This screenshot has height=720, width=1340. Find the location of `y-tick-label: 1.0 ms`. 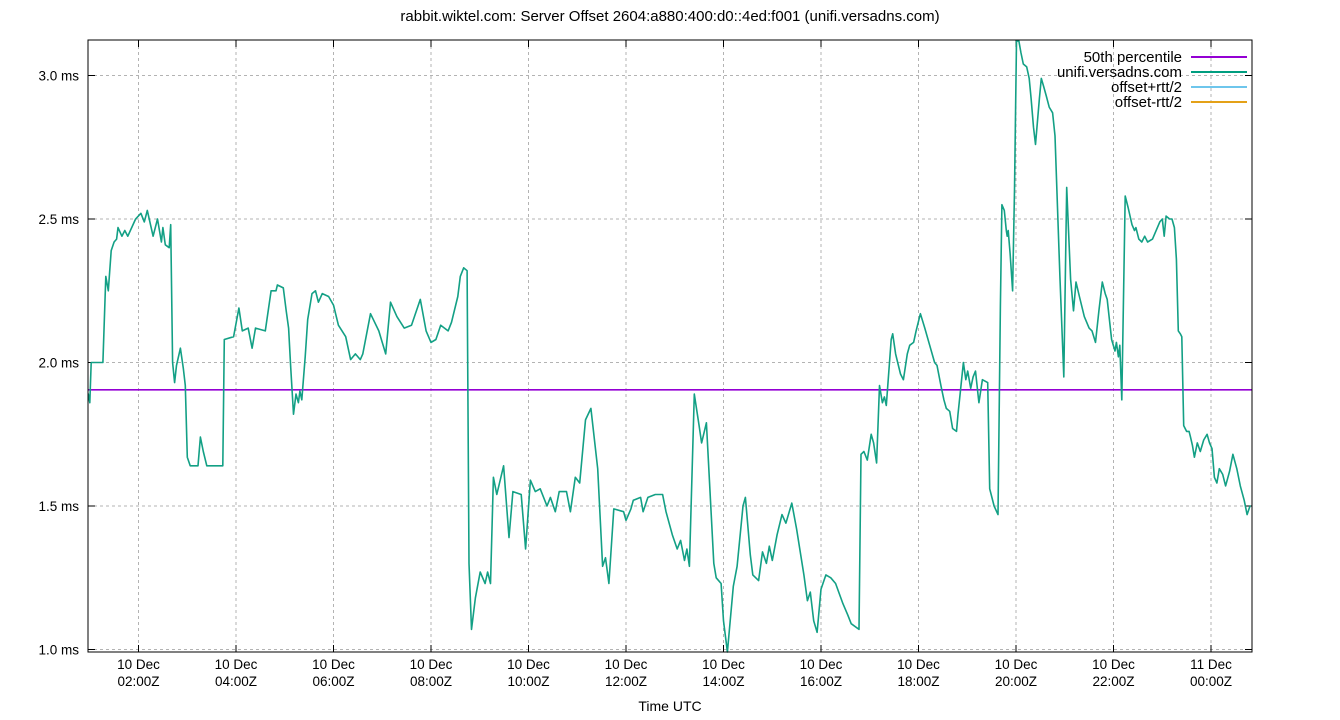

y-tick-label: 1.0 ms is located at coordinates (58, 650).